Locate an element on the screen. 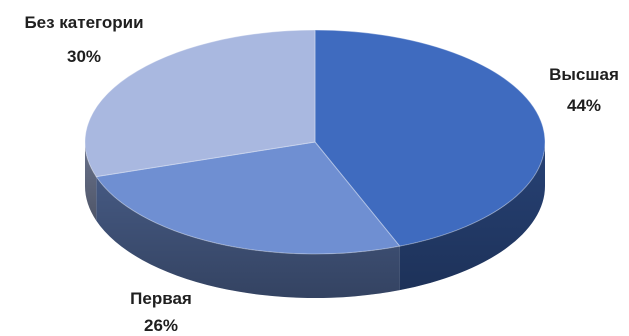  label-percent-bez-kategorii: 30% is located at coordinates (84, 56).